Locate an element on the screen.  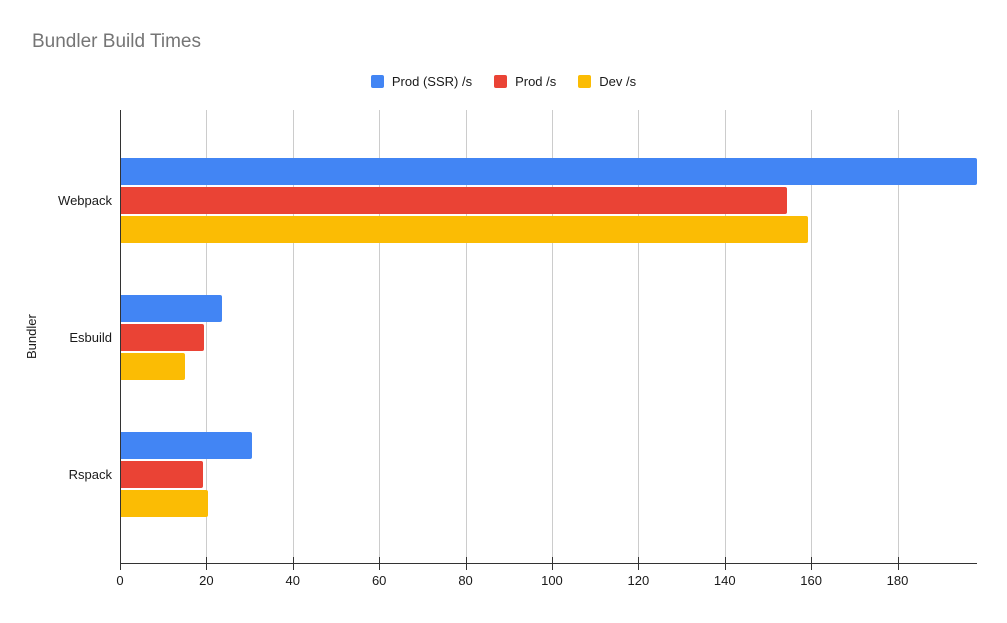
category-label: Webpack is located at coordinates (85, 200).